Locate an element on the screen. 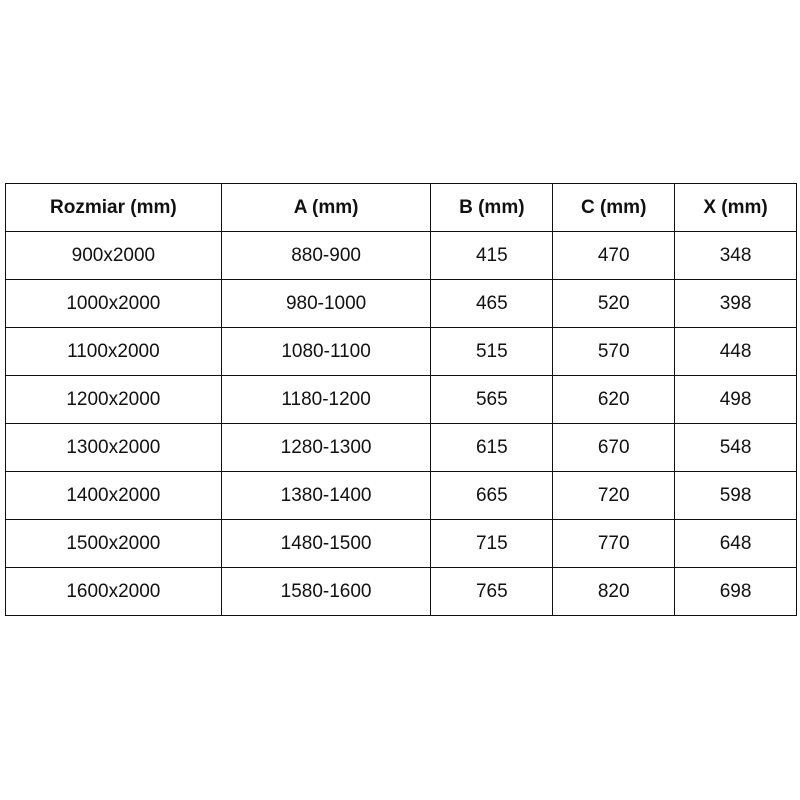  table-cell: 348 is located at coordinates (735, 255).